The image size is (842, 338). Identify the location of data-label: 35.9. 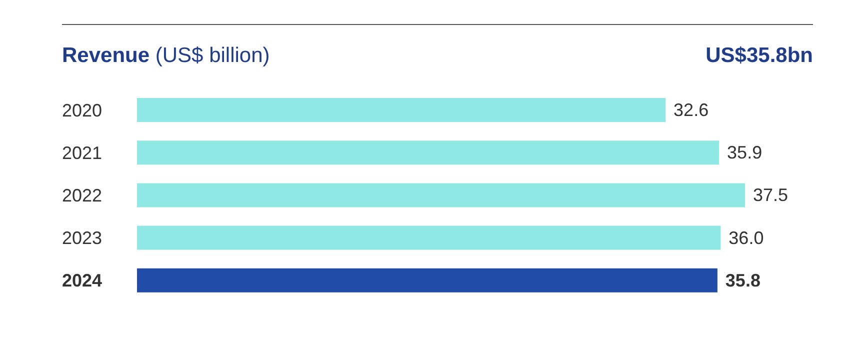
(744, 152).